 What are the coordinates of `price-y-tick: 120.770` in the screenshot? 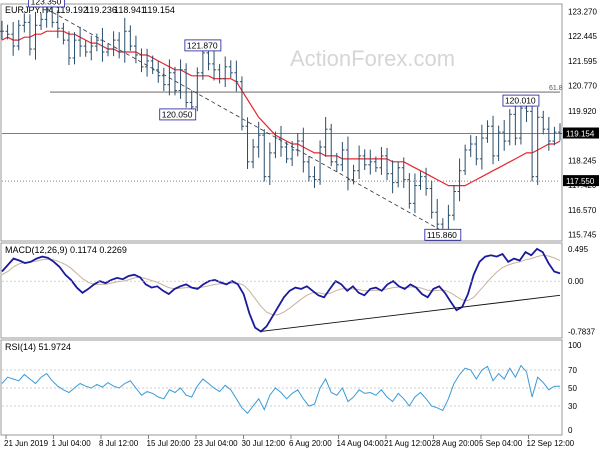 It's located at (582, 86).